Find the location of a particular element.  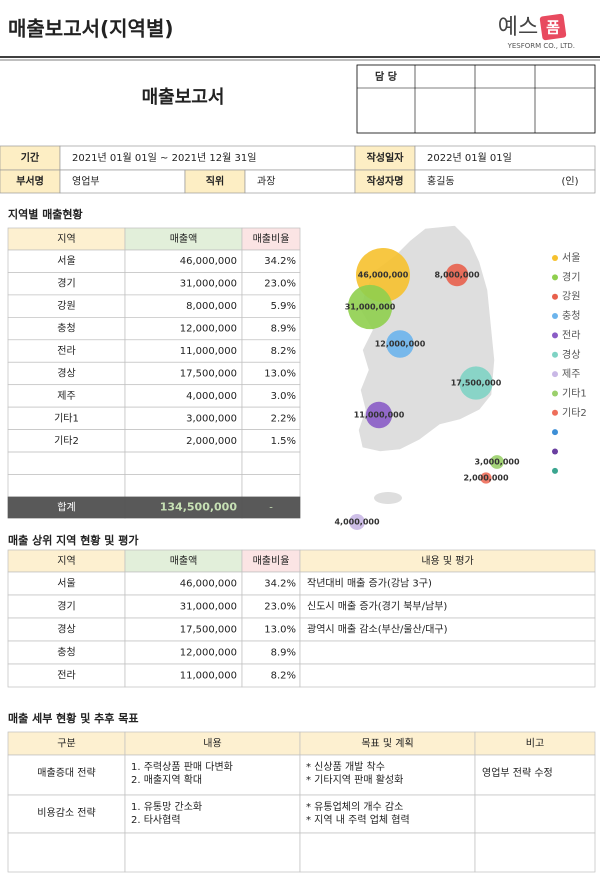

cell-text: (인) is located at coordinates (569, 182).